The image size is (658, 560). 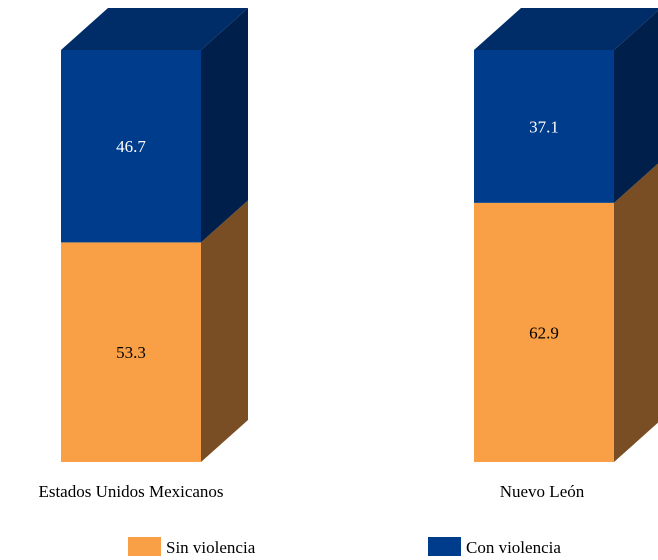 I want to click on bar-side-sin-violencia-estados-unidos-mexicanos, so click(x=224, y=331).